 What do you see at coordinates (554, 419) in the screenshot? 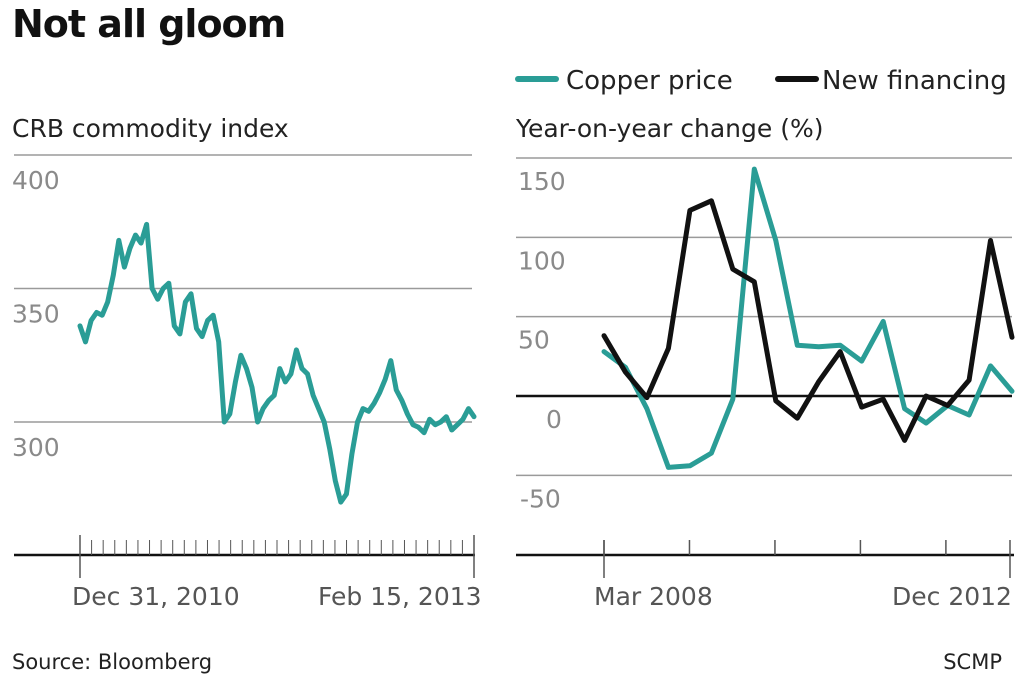
I see `yoy-y-tick-label: 0` at bounding box center [554, 419].